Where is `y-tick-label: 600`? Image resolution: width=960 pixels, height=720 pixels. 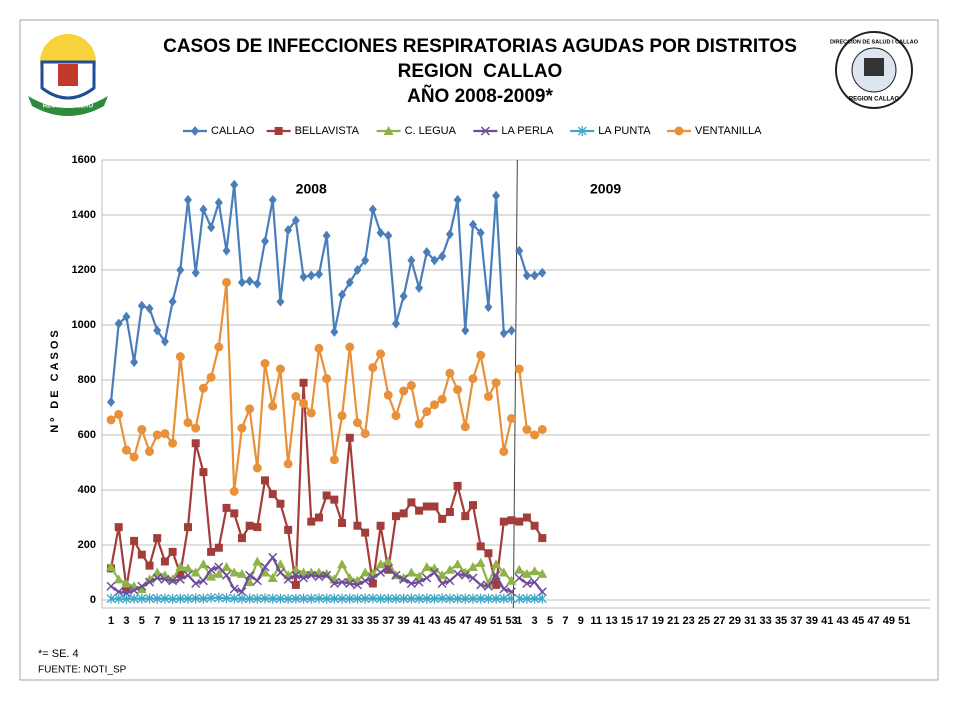
y-tick-label: 600 is located at coordinates (87, 435).